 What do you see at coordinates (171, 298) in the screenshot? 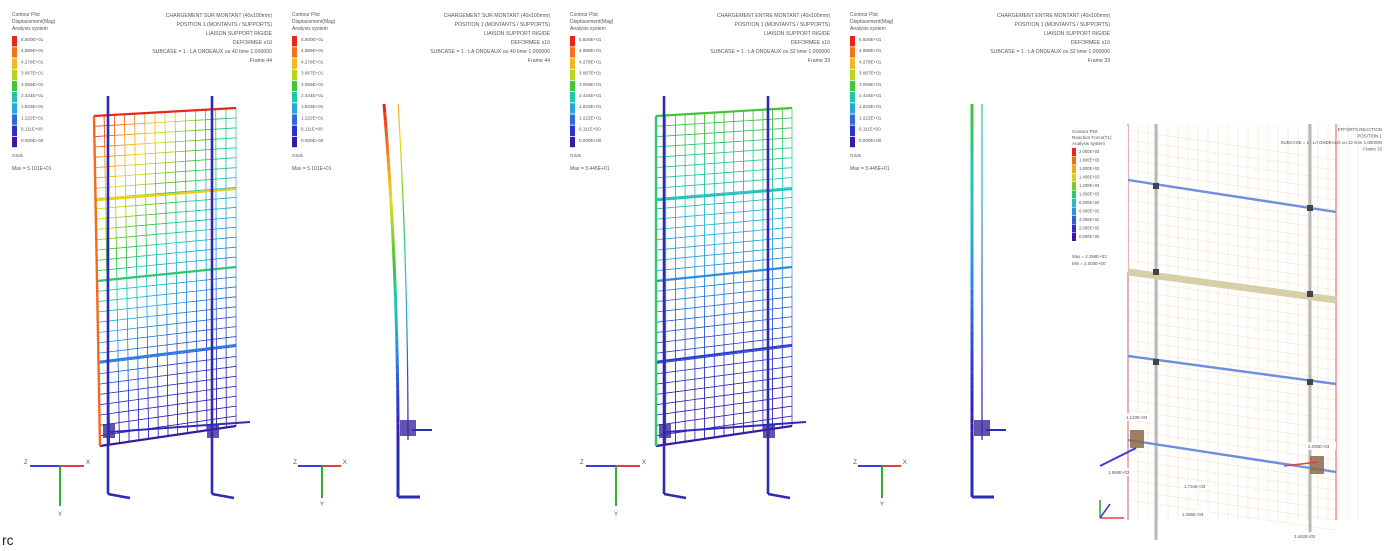
I see `deformed-mesh-front` at bounding box center [171, 298].